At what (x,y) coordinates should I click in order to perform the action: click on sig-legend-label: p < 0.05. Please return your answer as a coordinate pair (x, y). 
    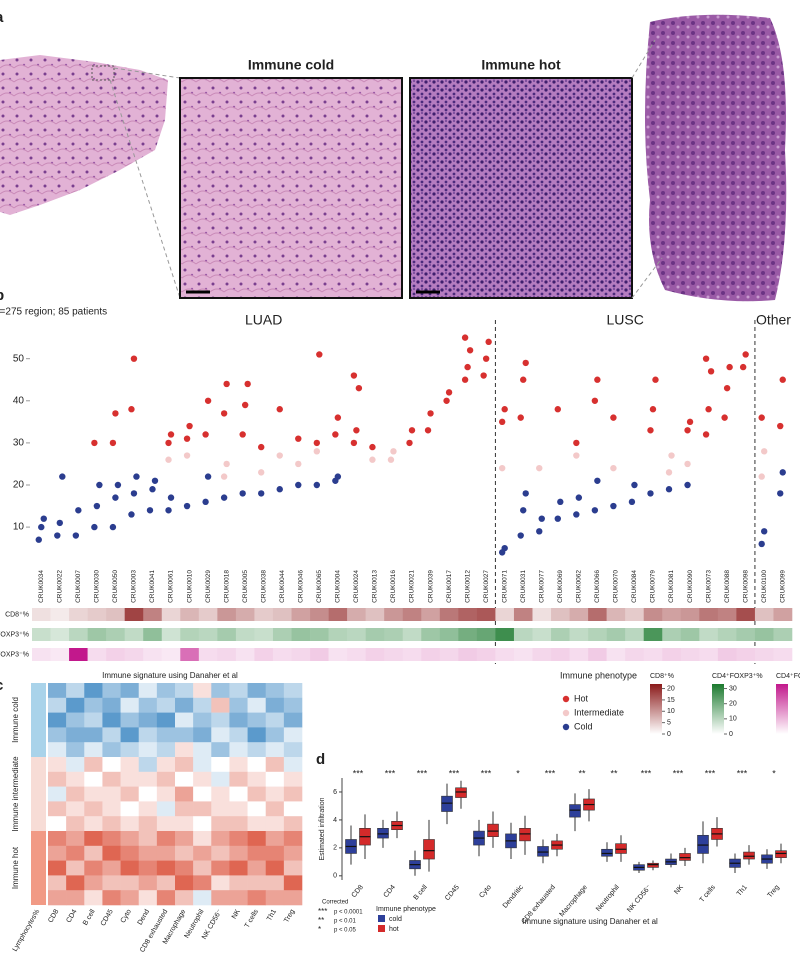
    Looking at the image, I should click on (345, 931).